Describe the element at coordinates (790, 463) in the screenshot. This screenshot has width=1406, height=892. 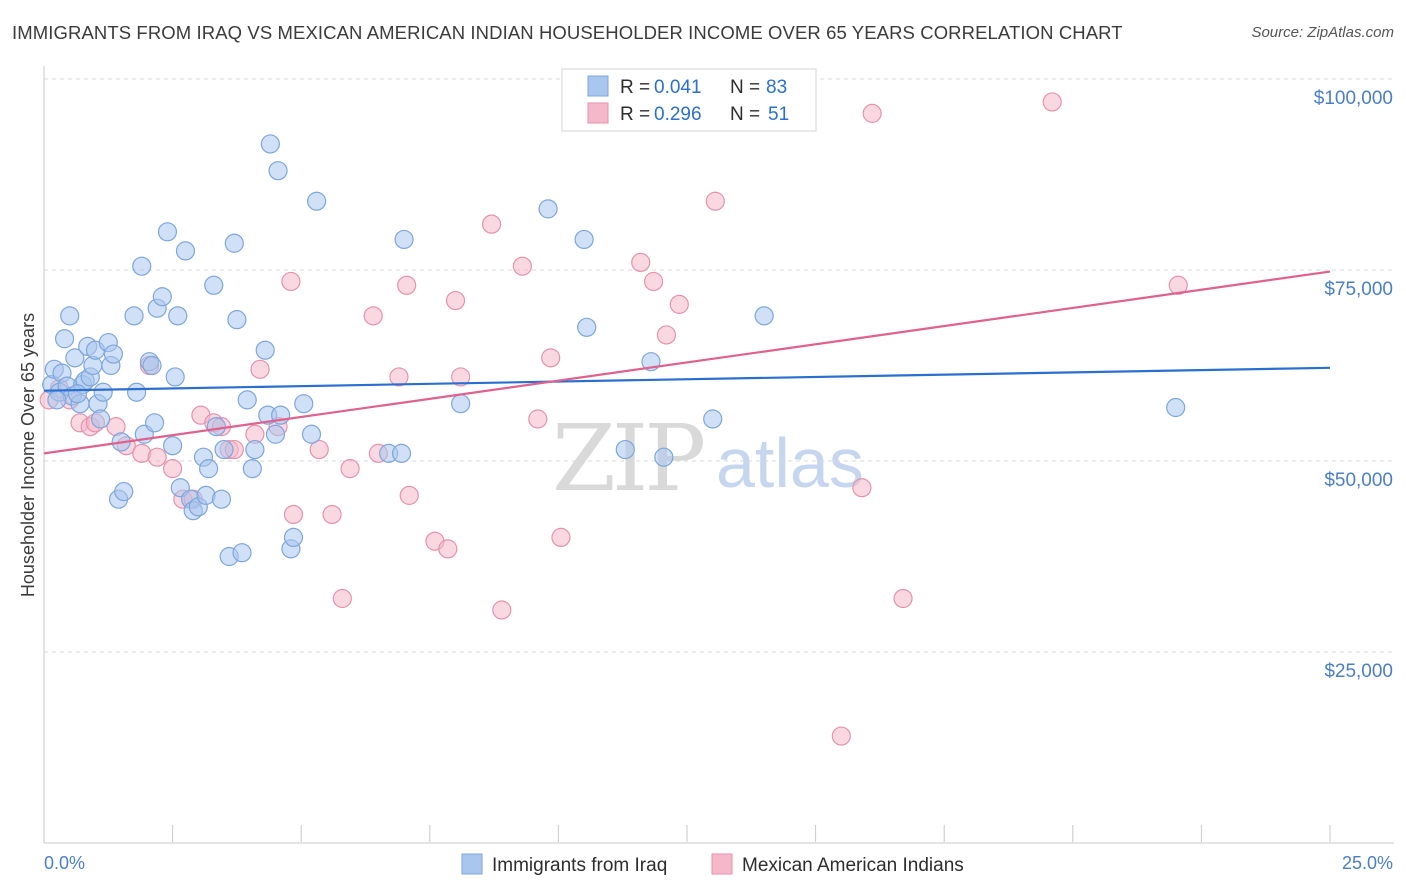
I see `watermark-atlas: atlas` at that location.